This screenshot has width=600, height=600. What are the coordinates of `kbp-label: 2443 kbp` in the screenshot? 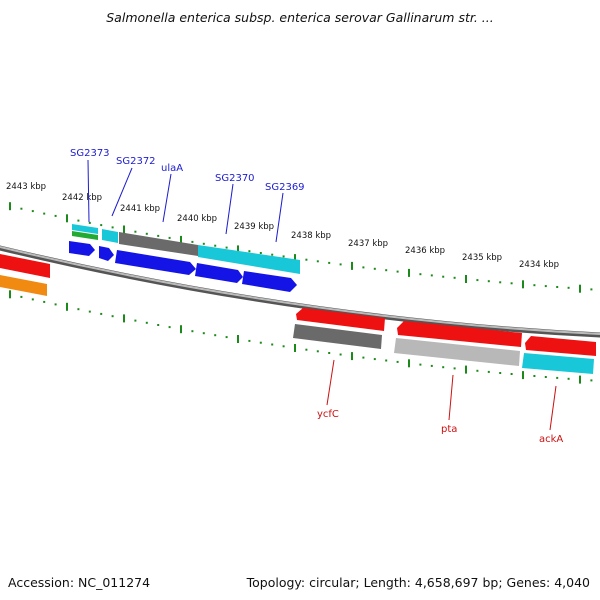 It's located at (26, 187).